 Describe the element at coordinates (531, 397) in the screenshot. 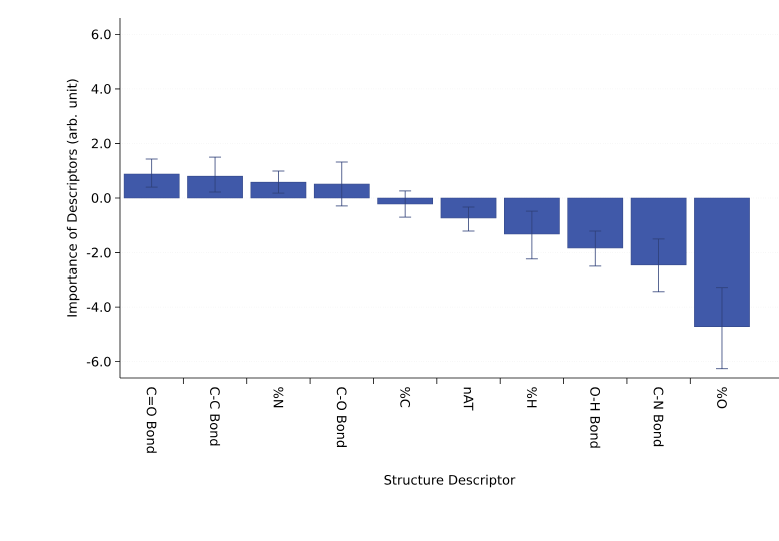

I see `x-tick-label: %H` at that location.